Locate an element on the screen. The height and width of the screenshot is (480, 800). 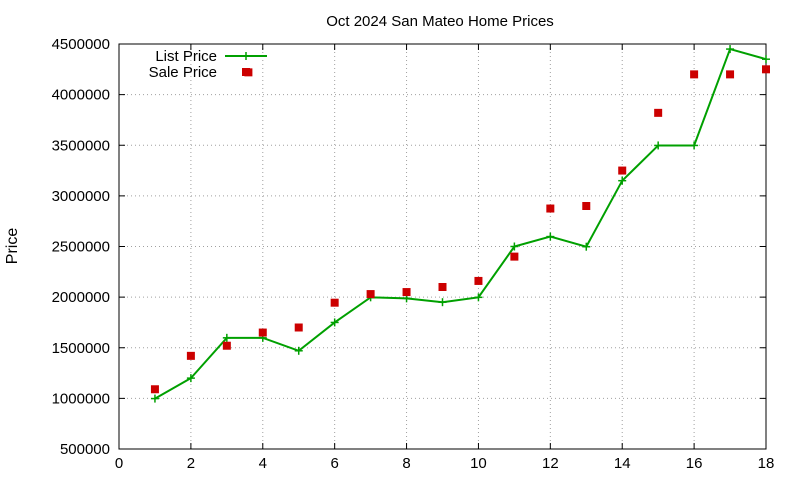
y-tick-label: 1500000 is located at coordinates (81, 348).